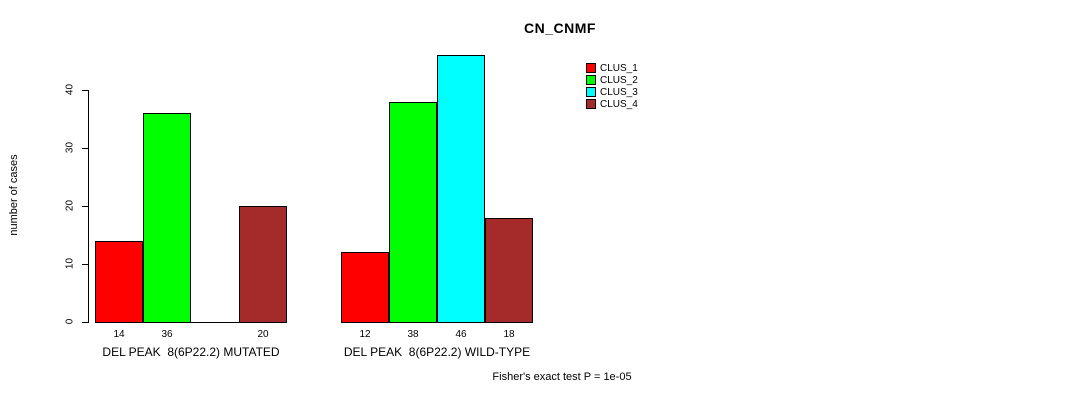  What do you see at coordinates (461, 334) in the screenshot?
I see `bar-value-label: 46` at bounding box center [461, 334].